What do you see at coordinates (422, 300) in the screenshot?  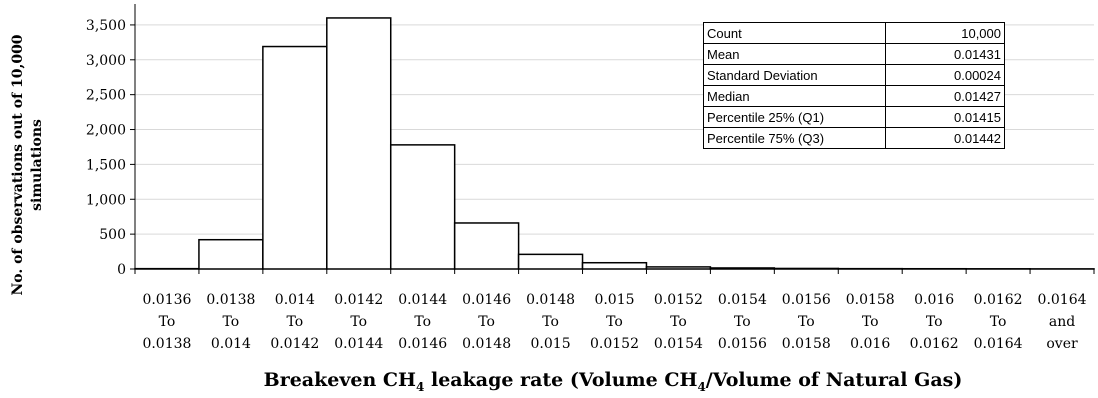 I see `x-tick-label-from: 0.0144` at bounding box center [422, 300].